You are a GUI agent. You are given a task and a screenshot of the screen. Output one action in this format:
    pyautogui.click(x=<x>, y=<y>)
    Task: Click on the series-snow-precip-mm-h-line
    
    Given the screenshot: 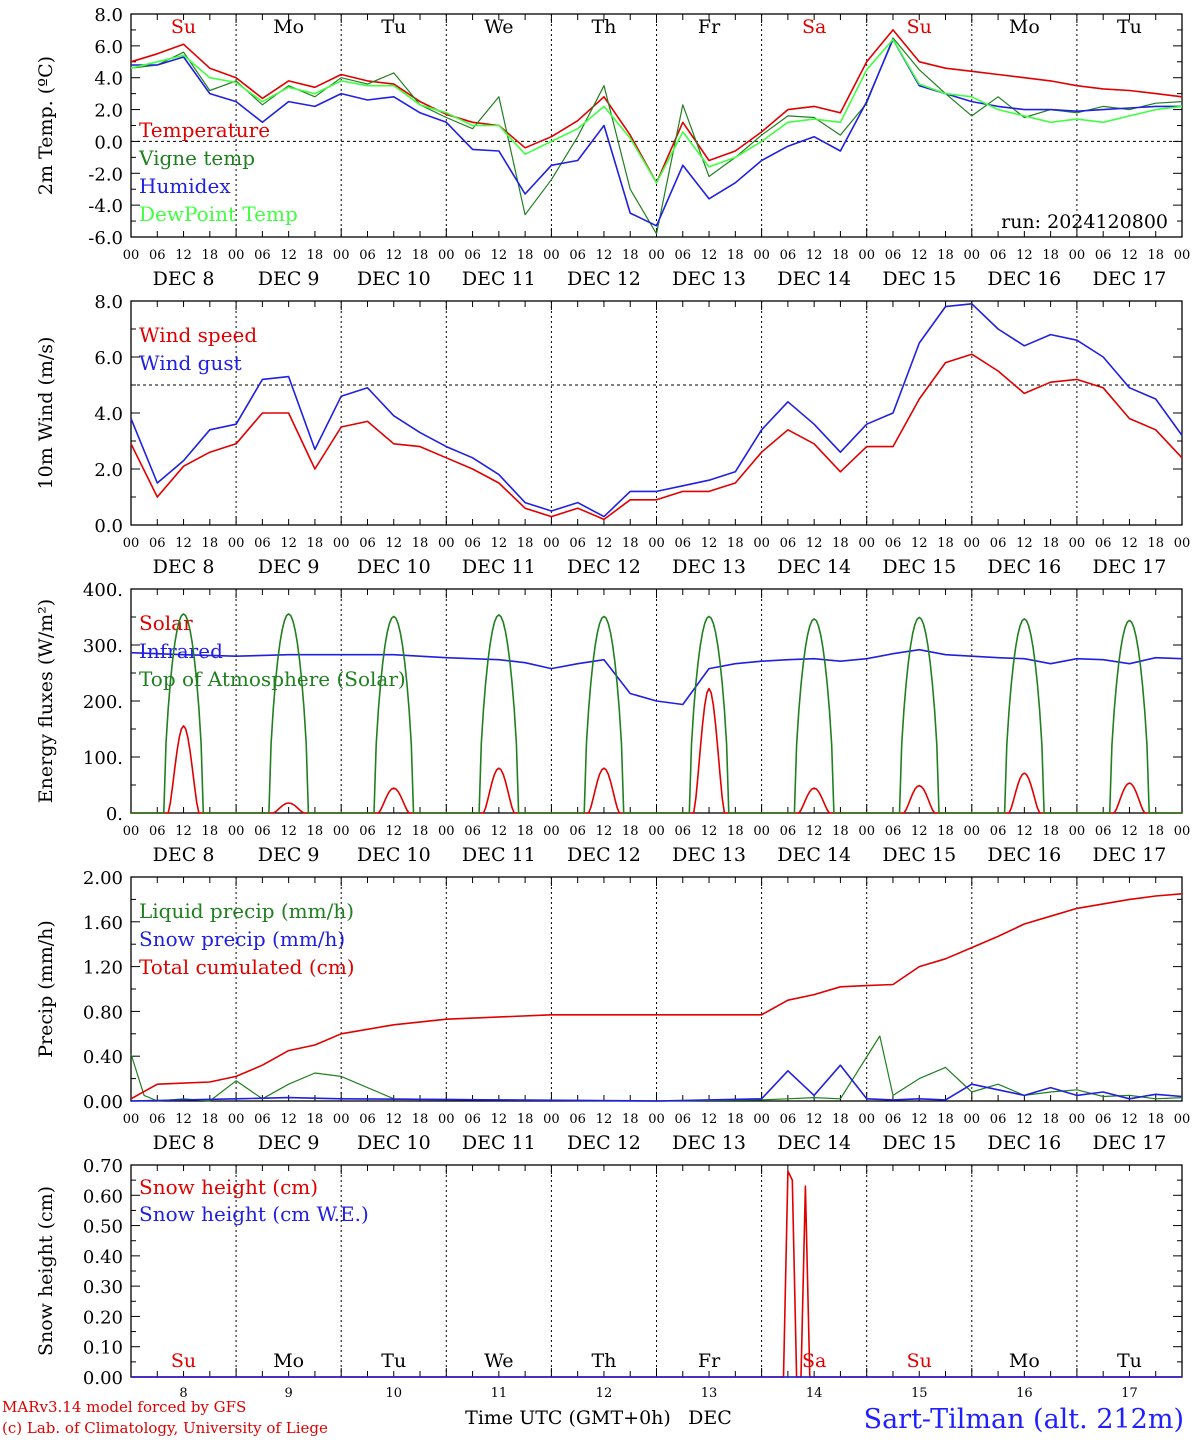 What is the action you would take?
    pyautogui.click(x=656, y=1083)
    